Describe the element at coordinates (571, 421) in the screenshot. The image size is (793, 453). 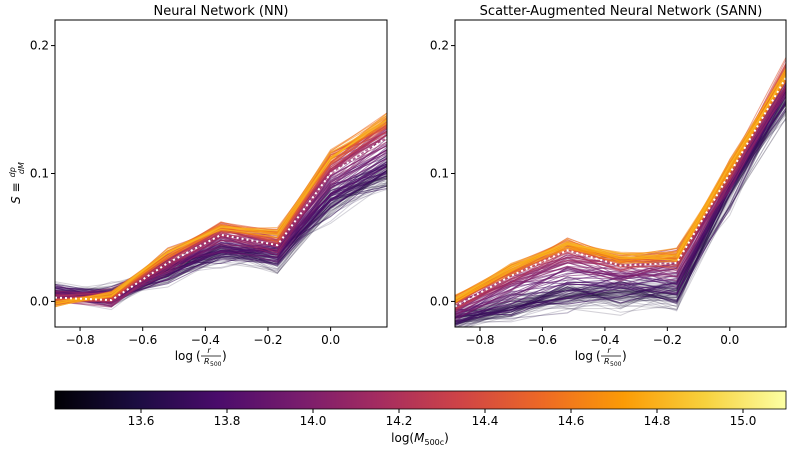
I see `colorbar-tick-label: 14.6` at that location.